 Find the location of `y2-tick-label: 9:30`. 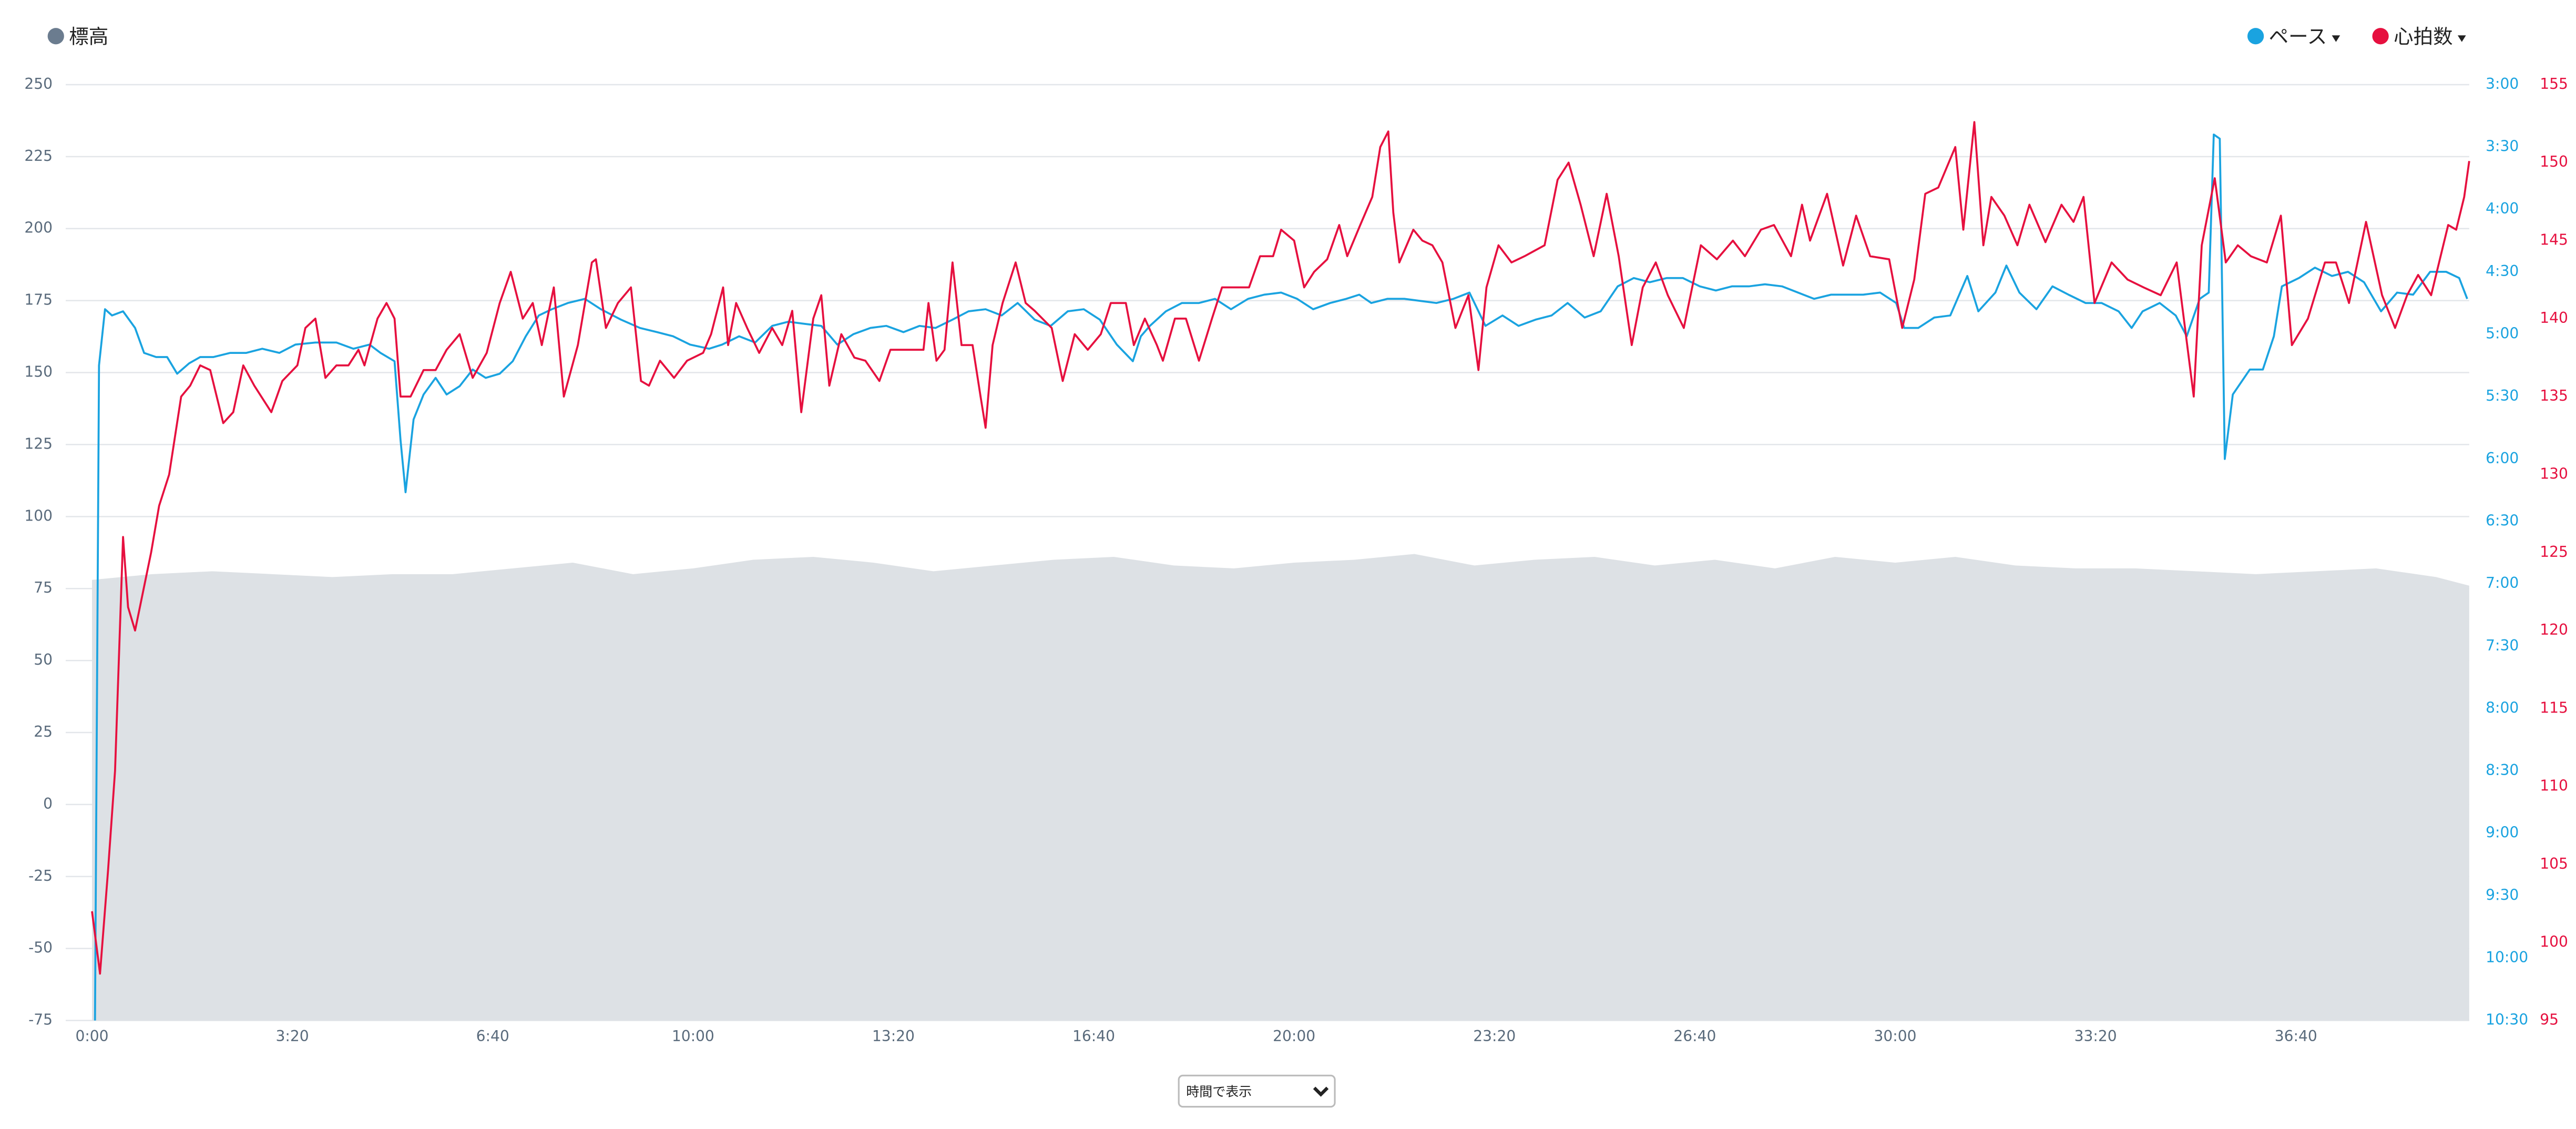

y2-tick-label: 9:30 is located at coordinates (2502, 895).